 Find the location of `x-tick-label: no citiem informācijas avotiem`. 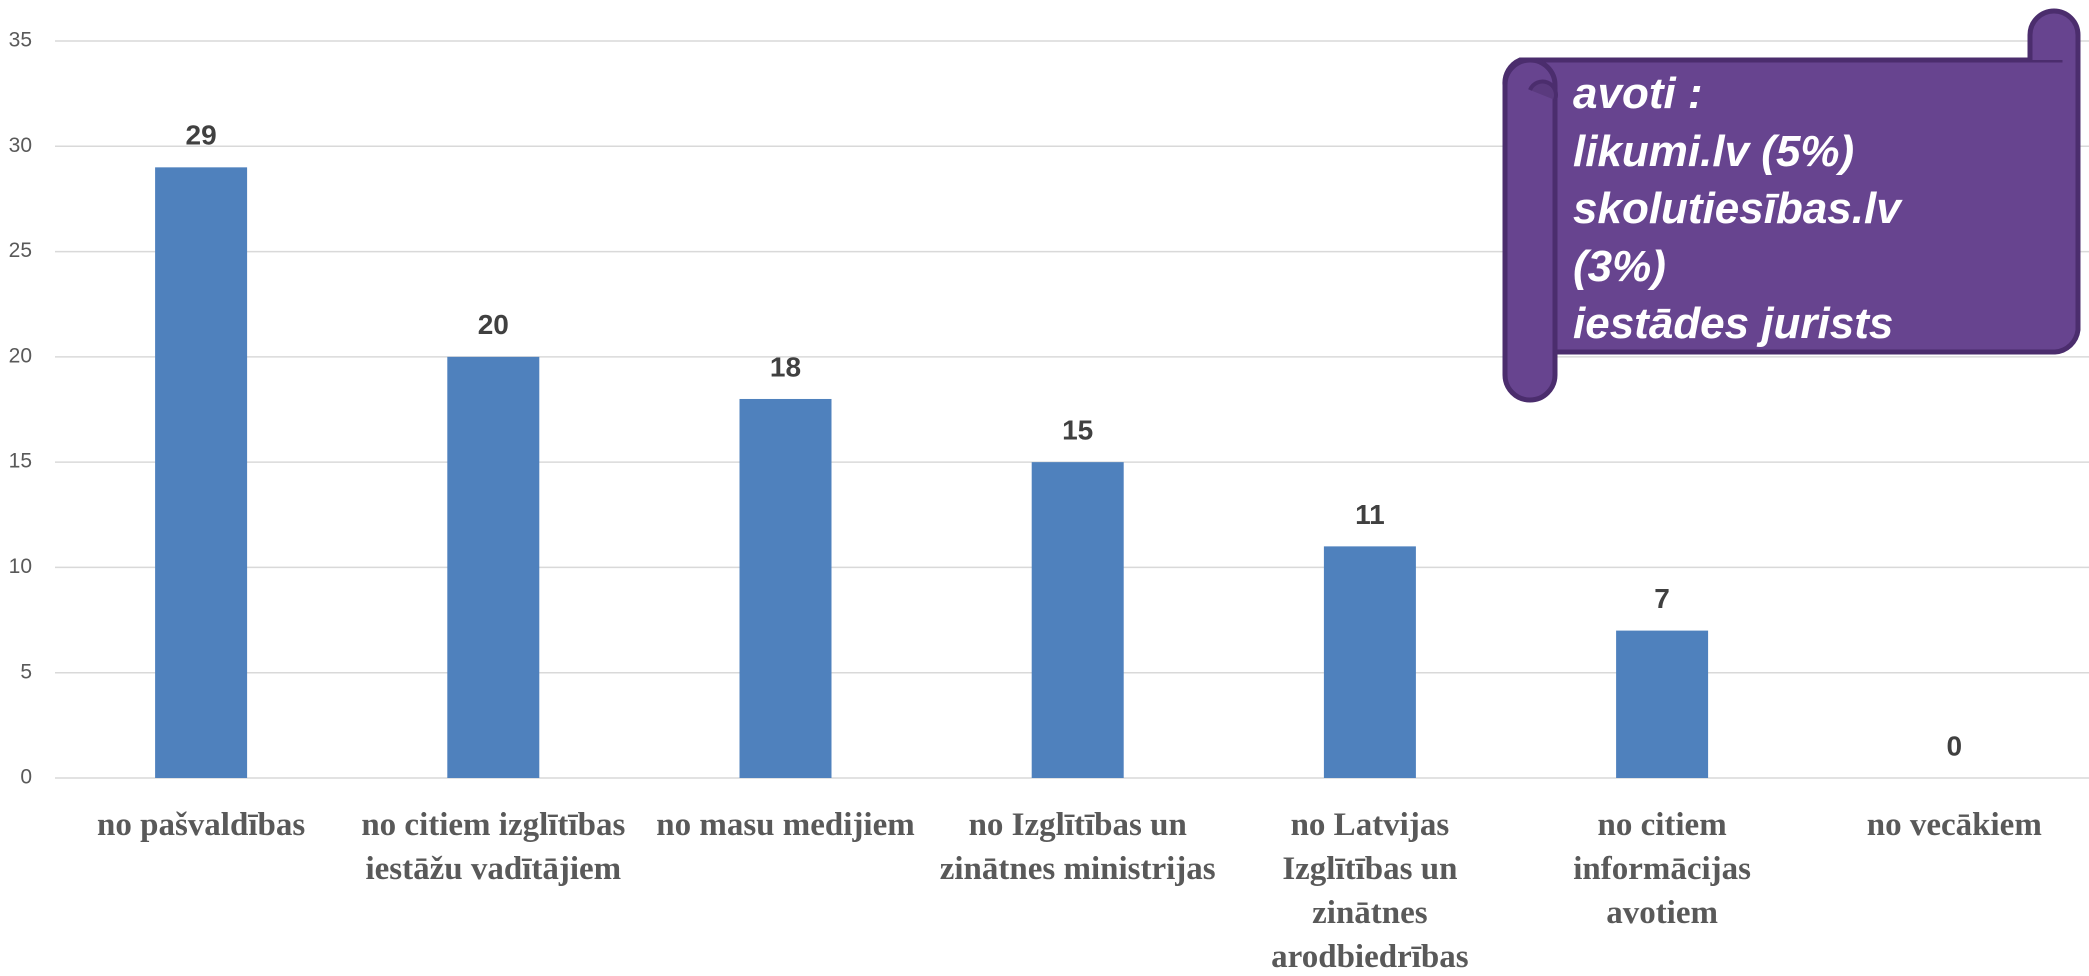

x-tick-label: no citiem informācijas avotiem is located at coordinates (1662, 869).